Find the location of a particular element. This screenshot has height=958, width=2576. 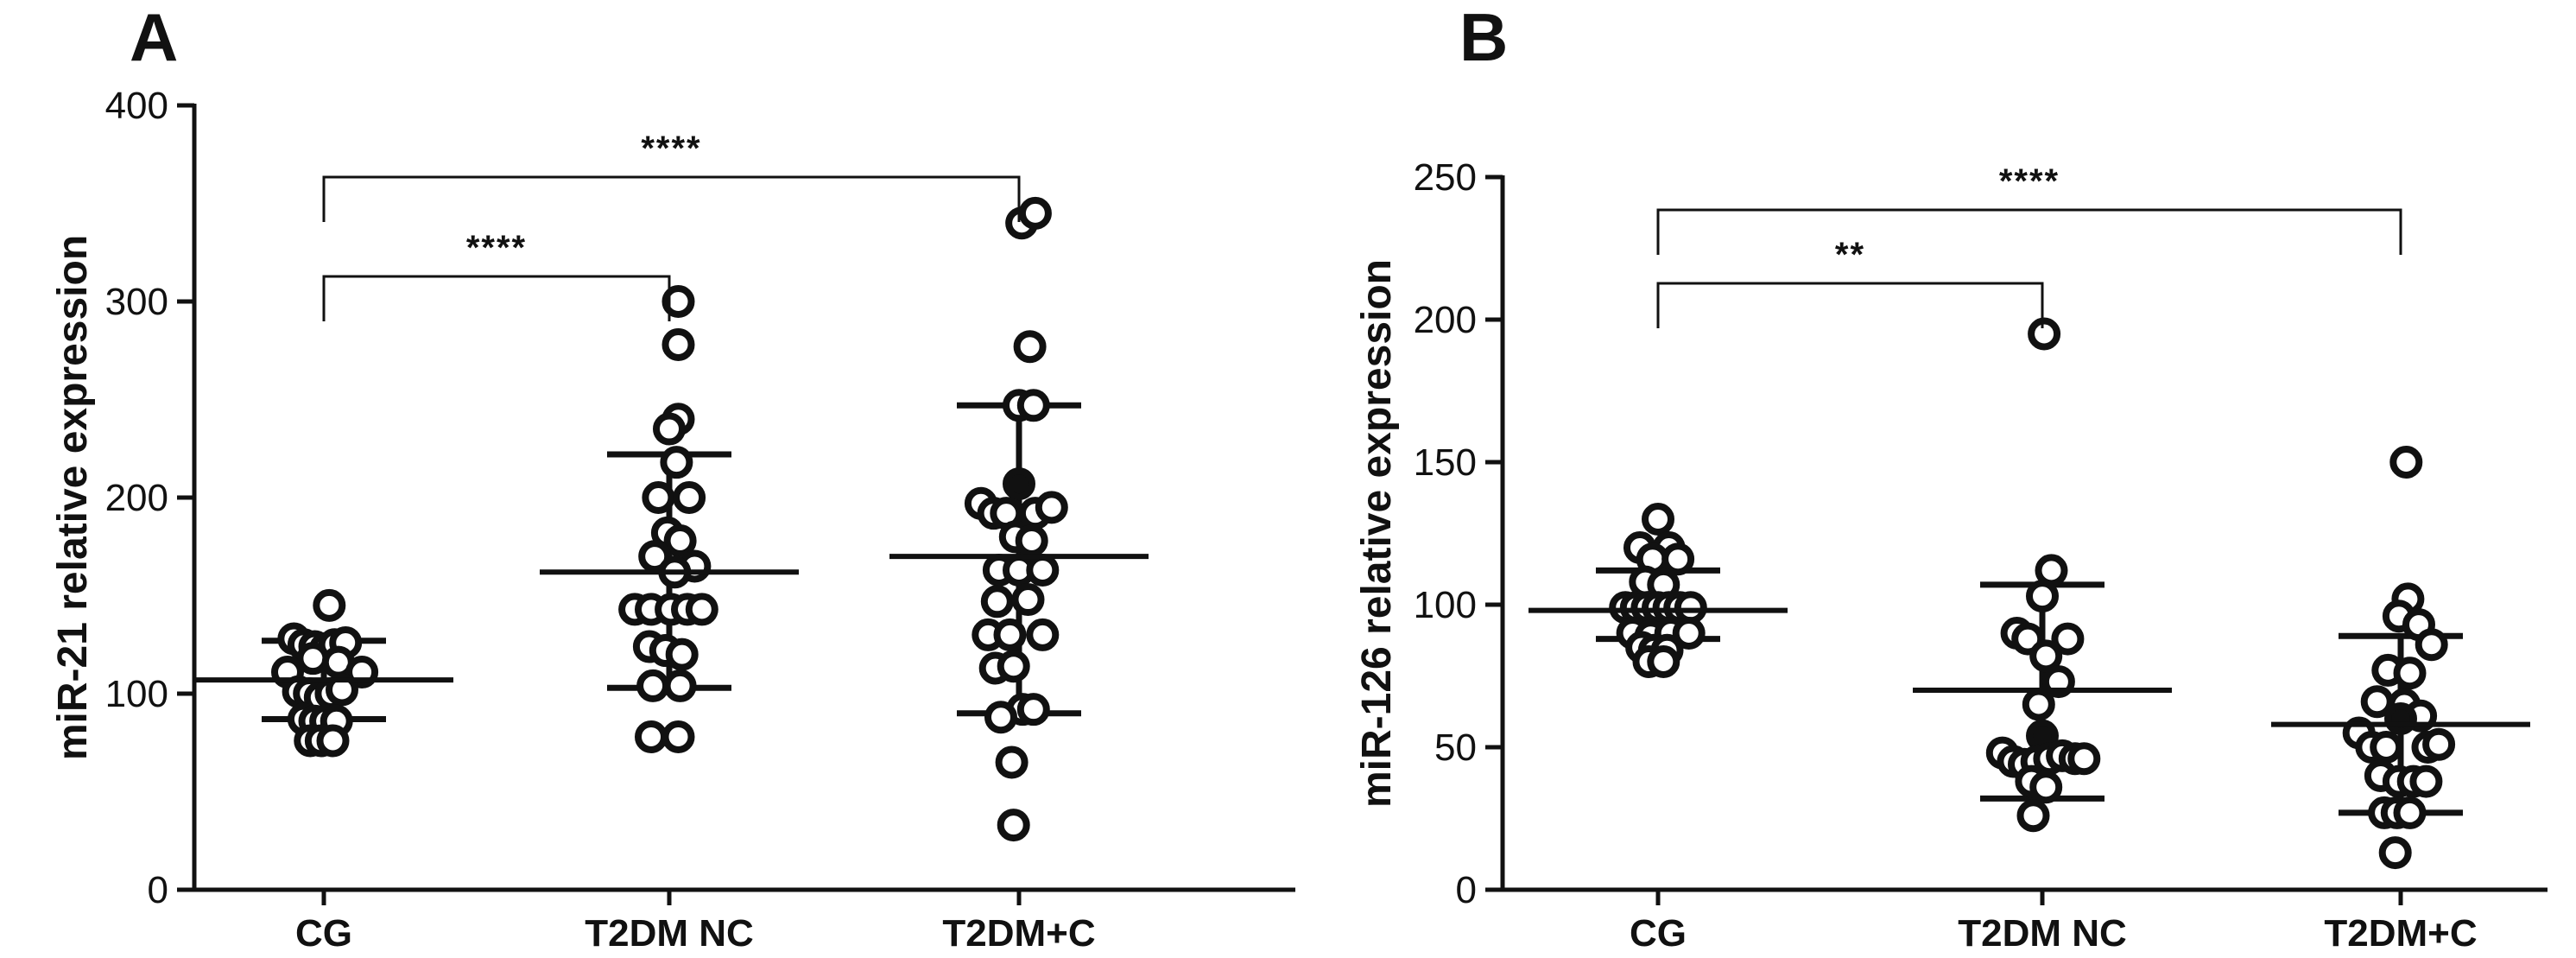

y-tick-label: 300 is located at coordinates (136, 302).